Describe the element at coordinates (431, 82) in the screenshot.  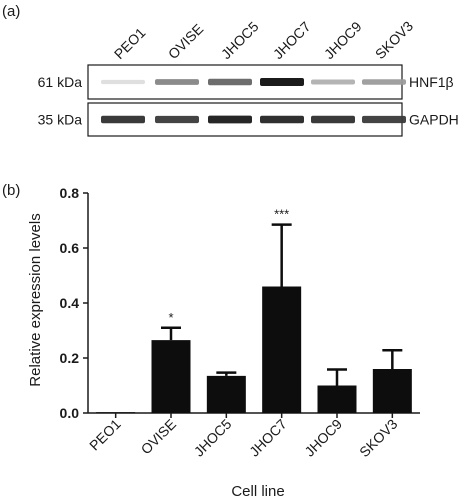
I see `protein-label: HNF1β` at that location.